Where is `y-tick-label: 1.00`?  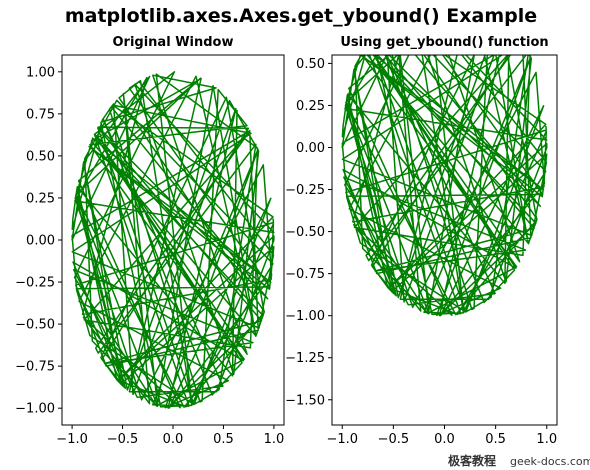 y-tick-label: 1.00 is located at coordinates (40, 72).